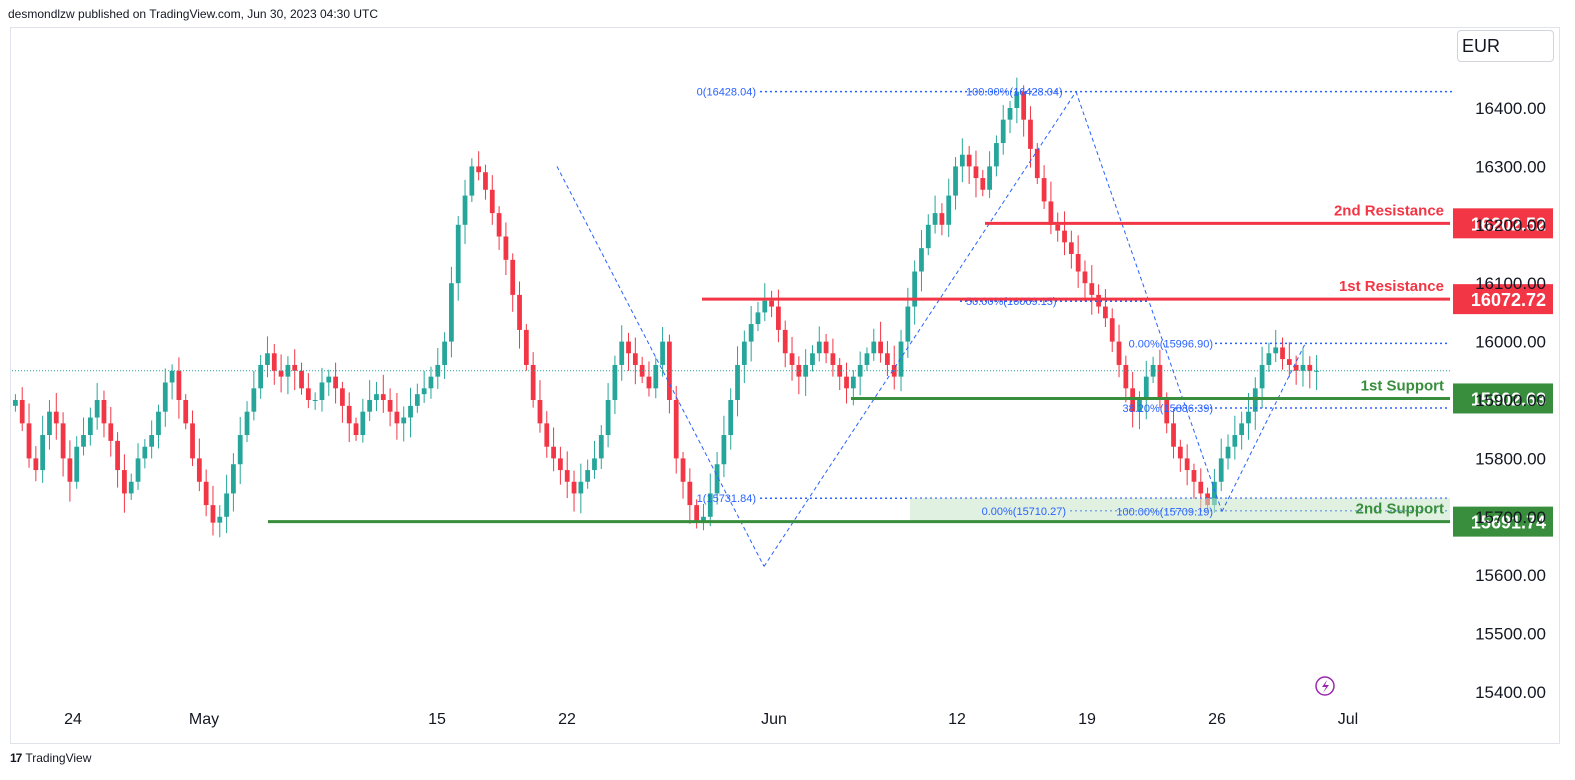  I want to click on fib-trend-line, so click(920, 329).